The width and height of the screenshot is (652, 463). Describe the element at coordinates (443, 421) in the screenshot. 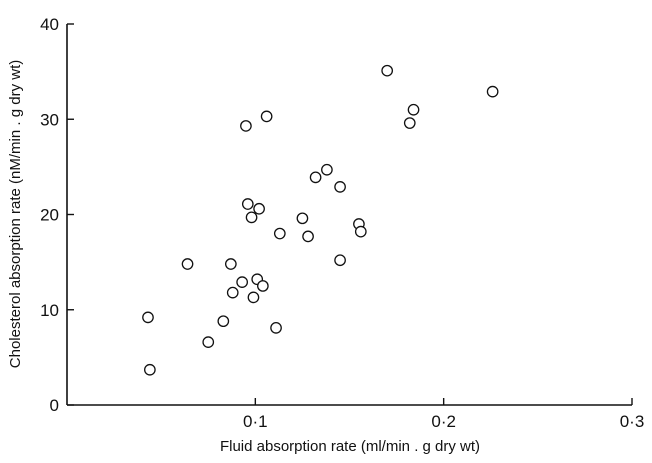

I see `x-tick-label: 0·2` at that location.